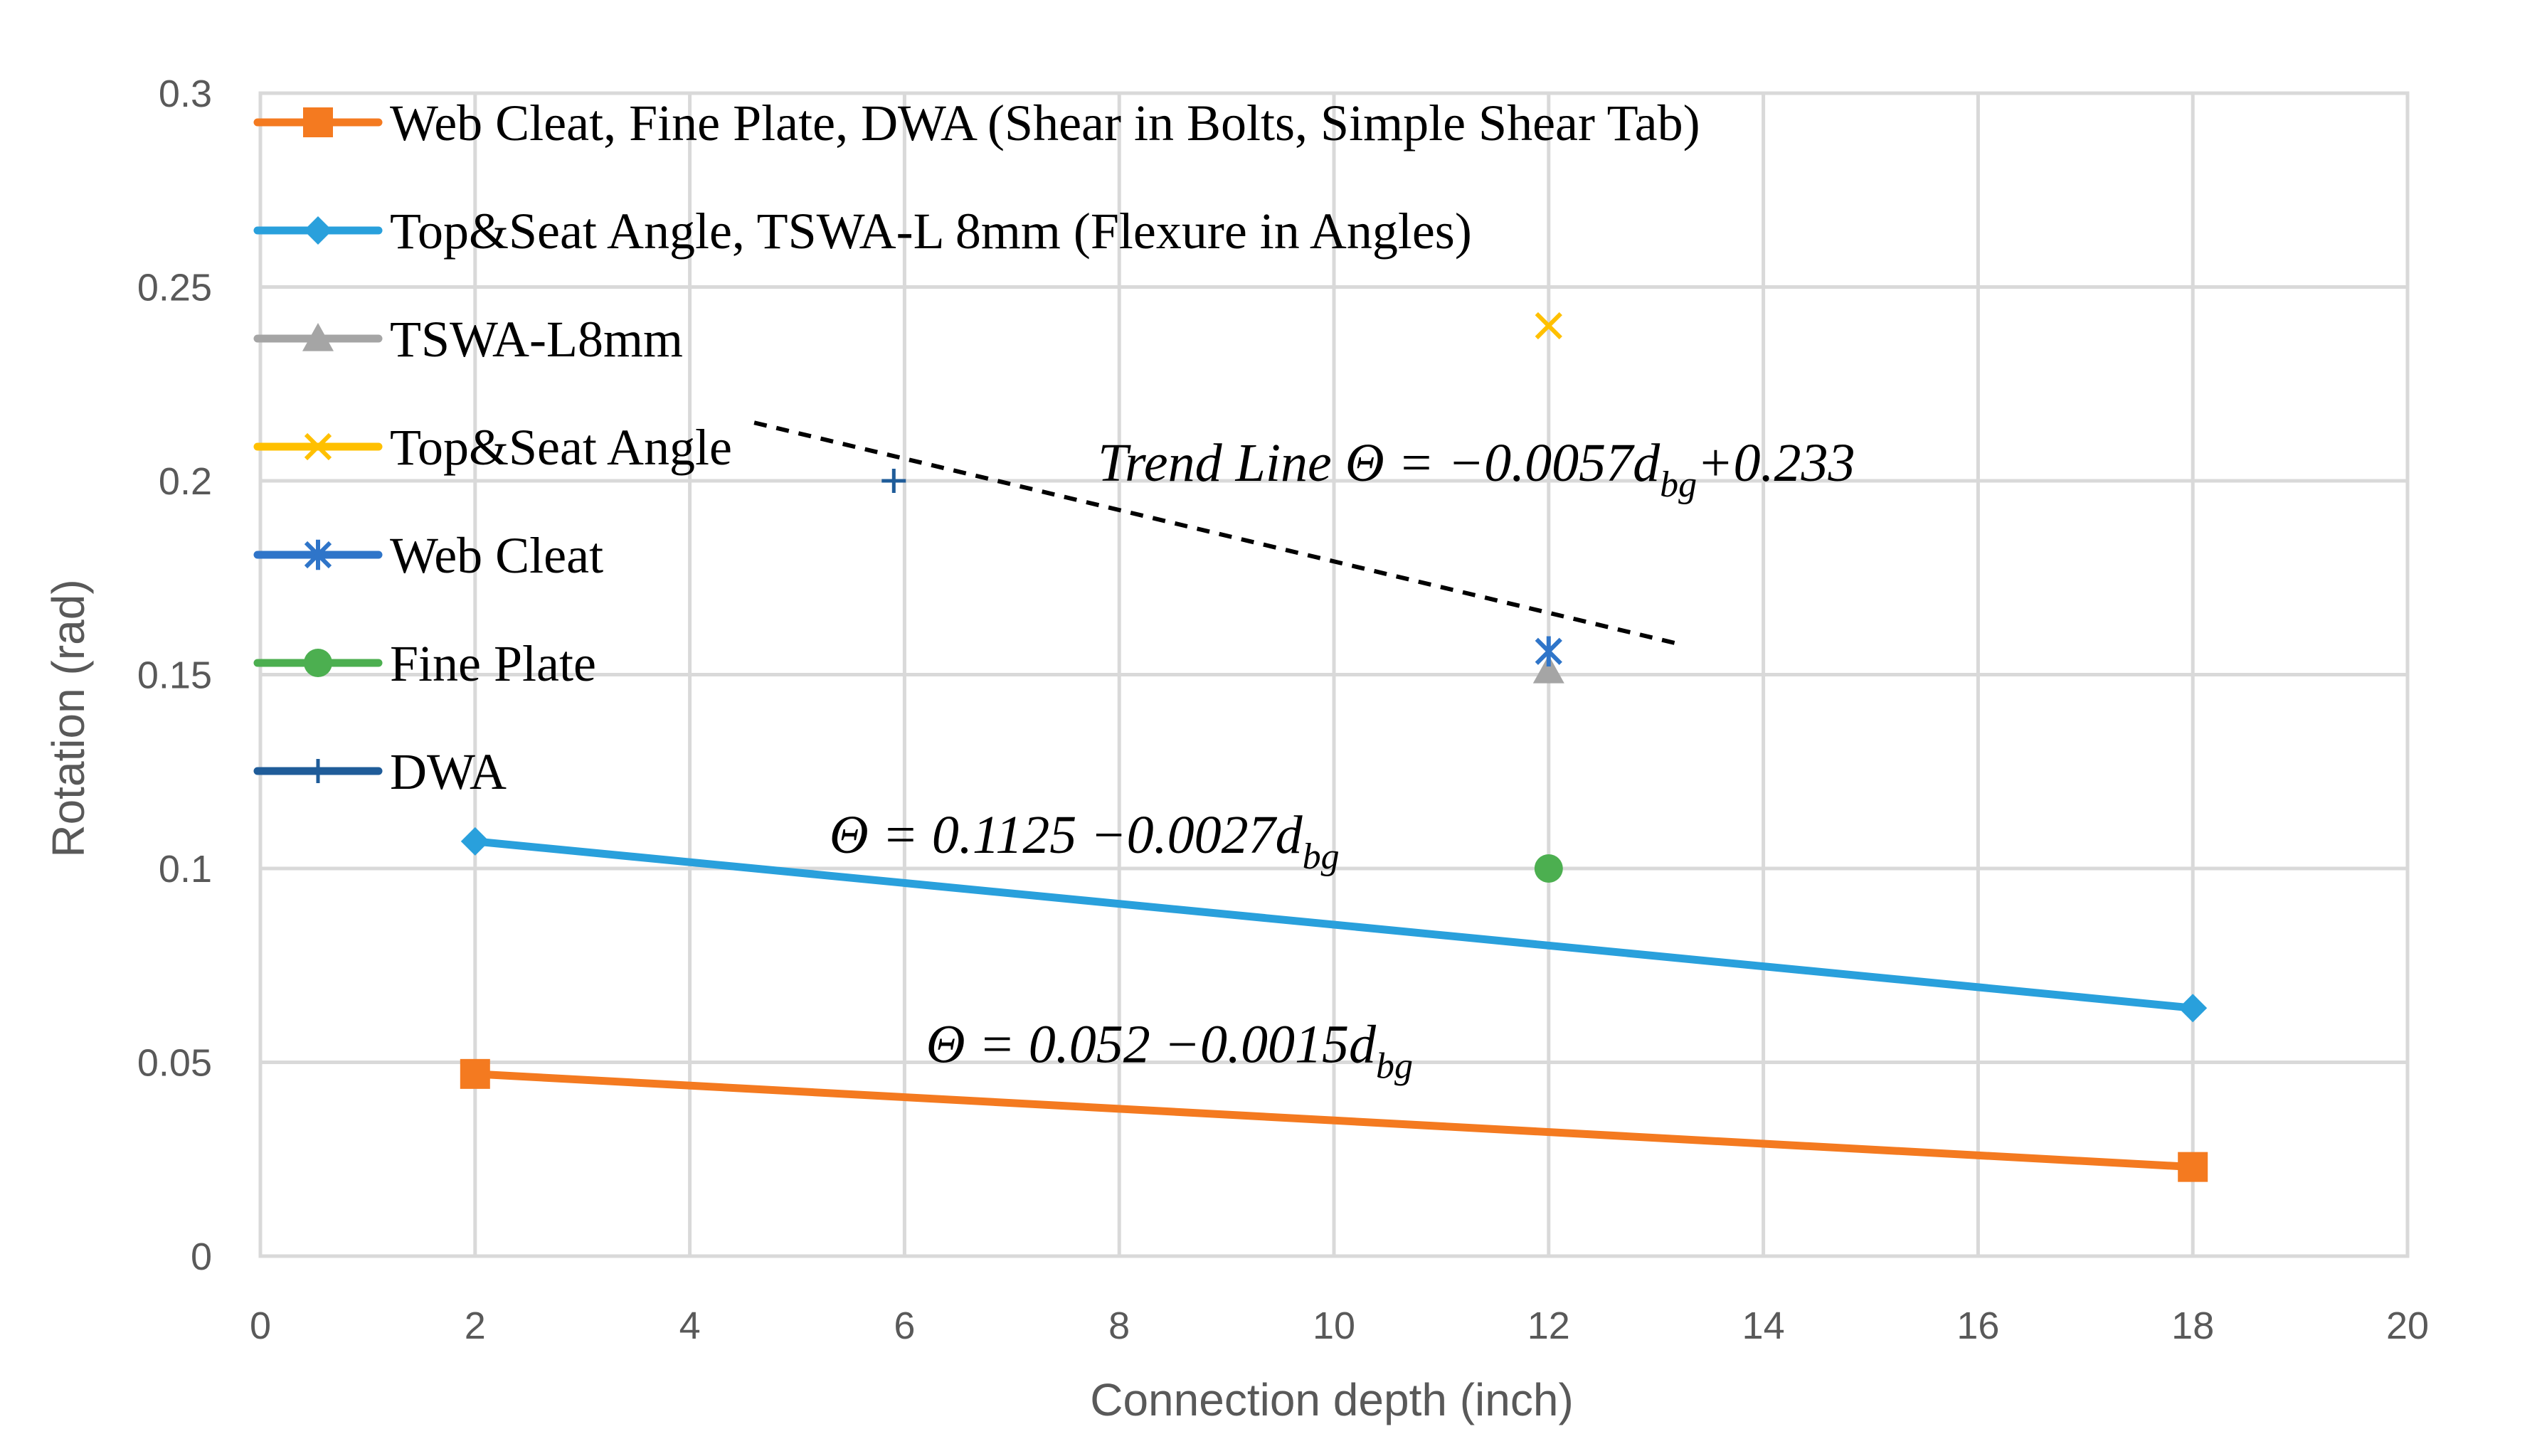 The width and height of the screenshot is (2537, 1456). I want to click on legend-item-2: TSWA-L8mm, so click(468, 339).